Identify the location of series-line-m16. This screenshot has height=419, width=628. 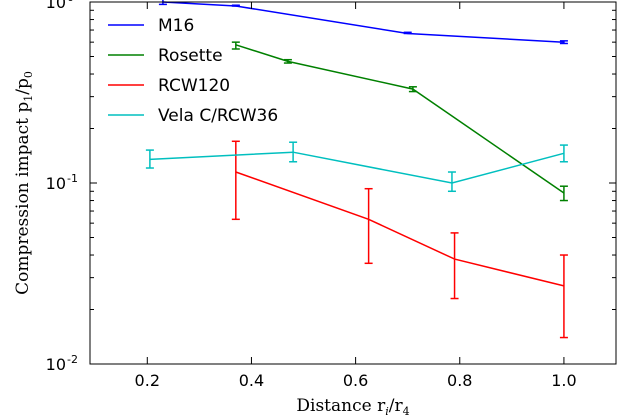
(363, 22).